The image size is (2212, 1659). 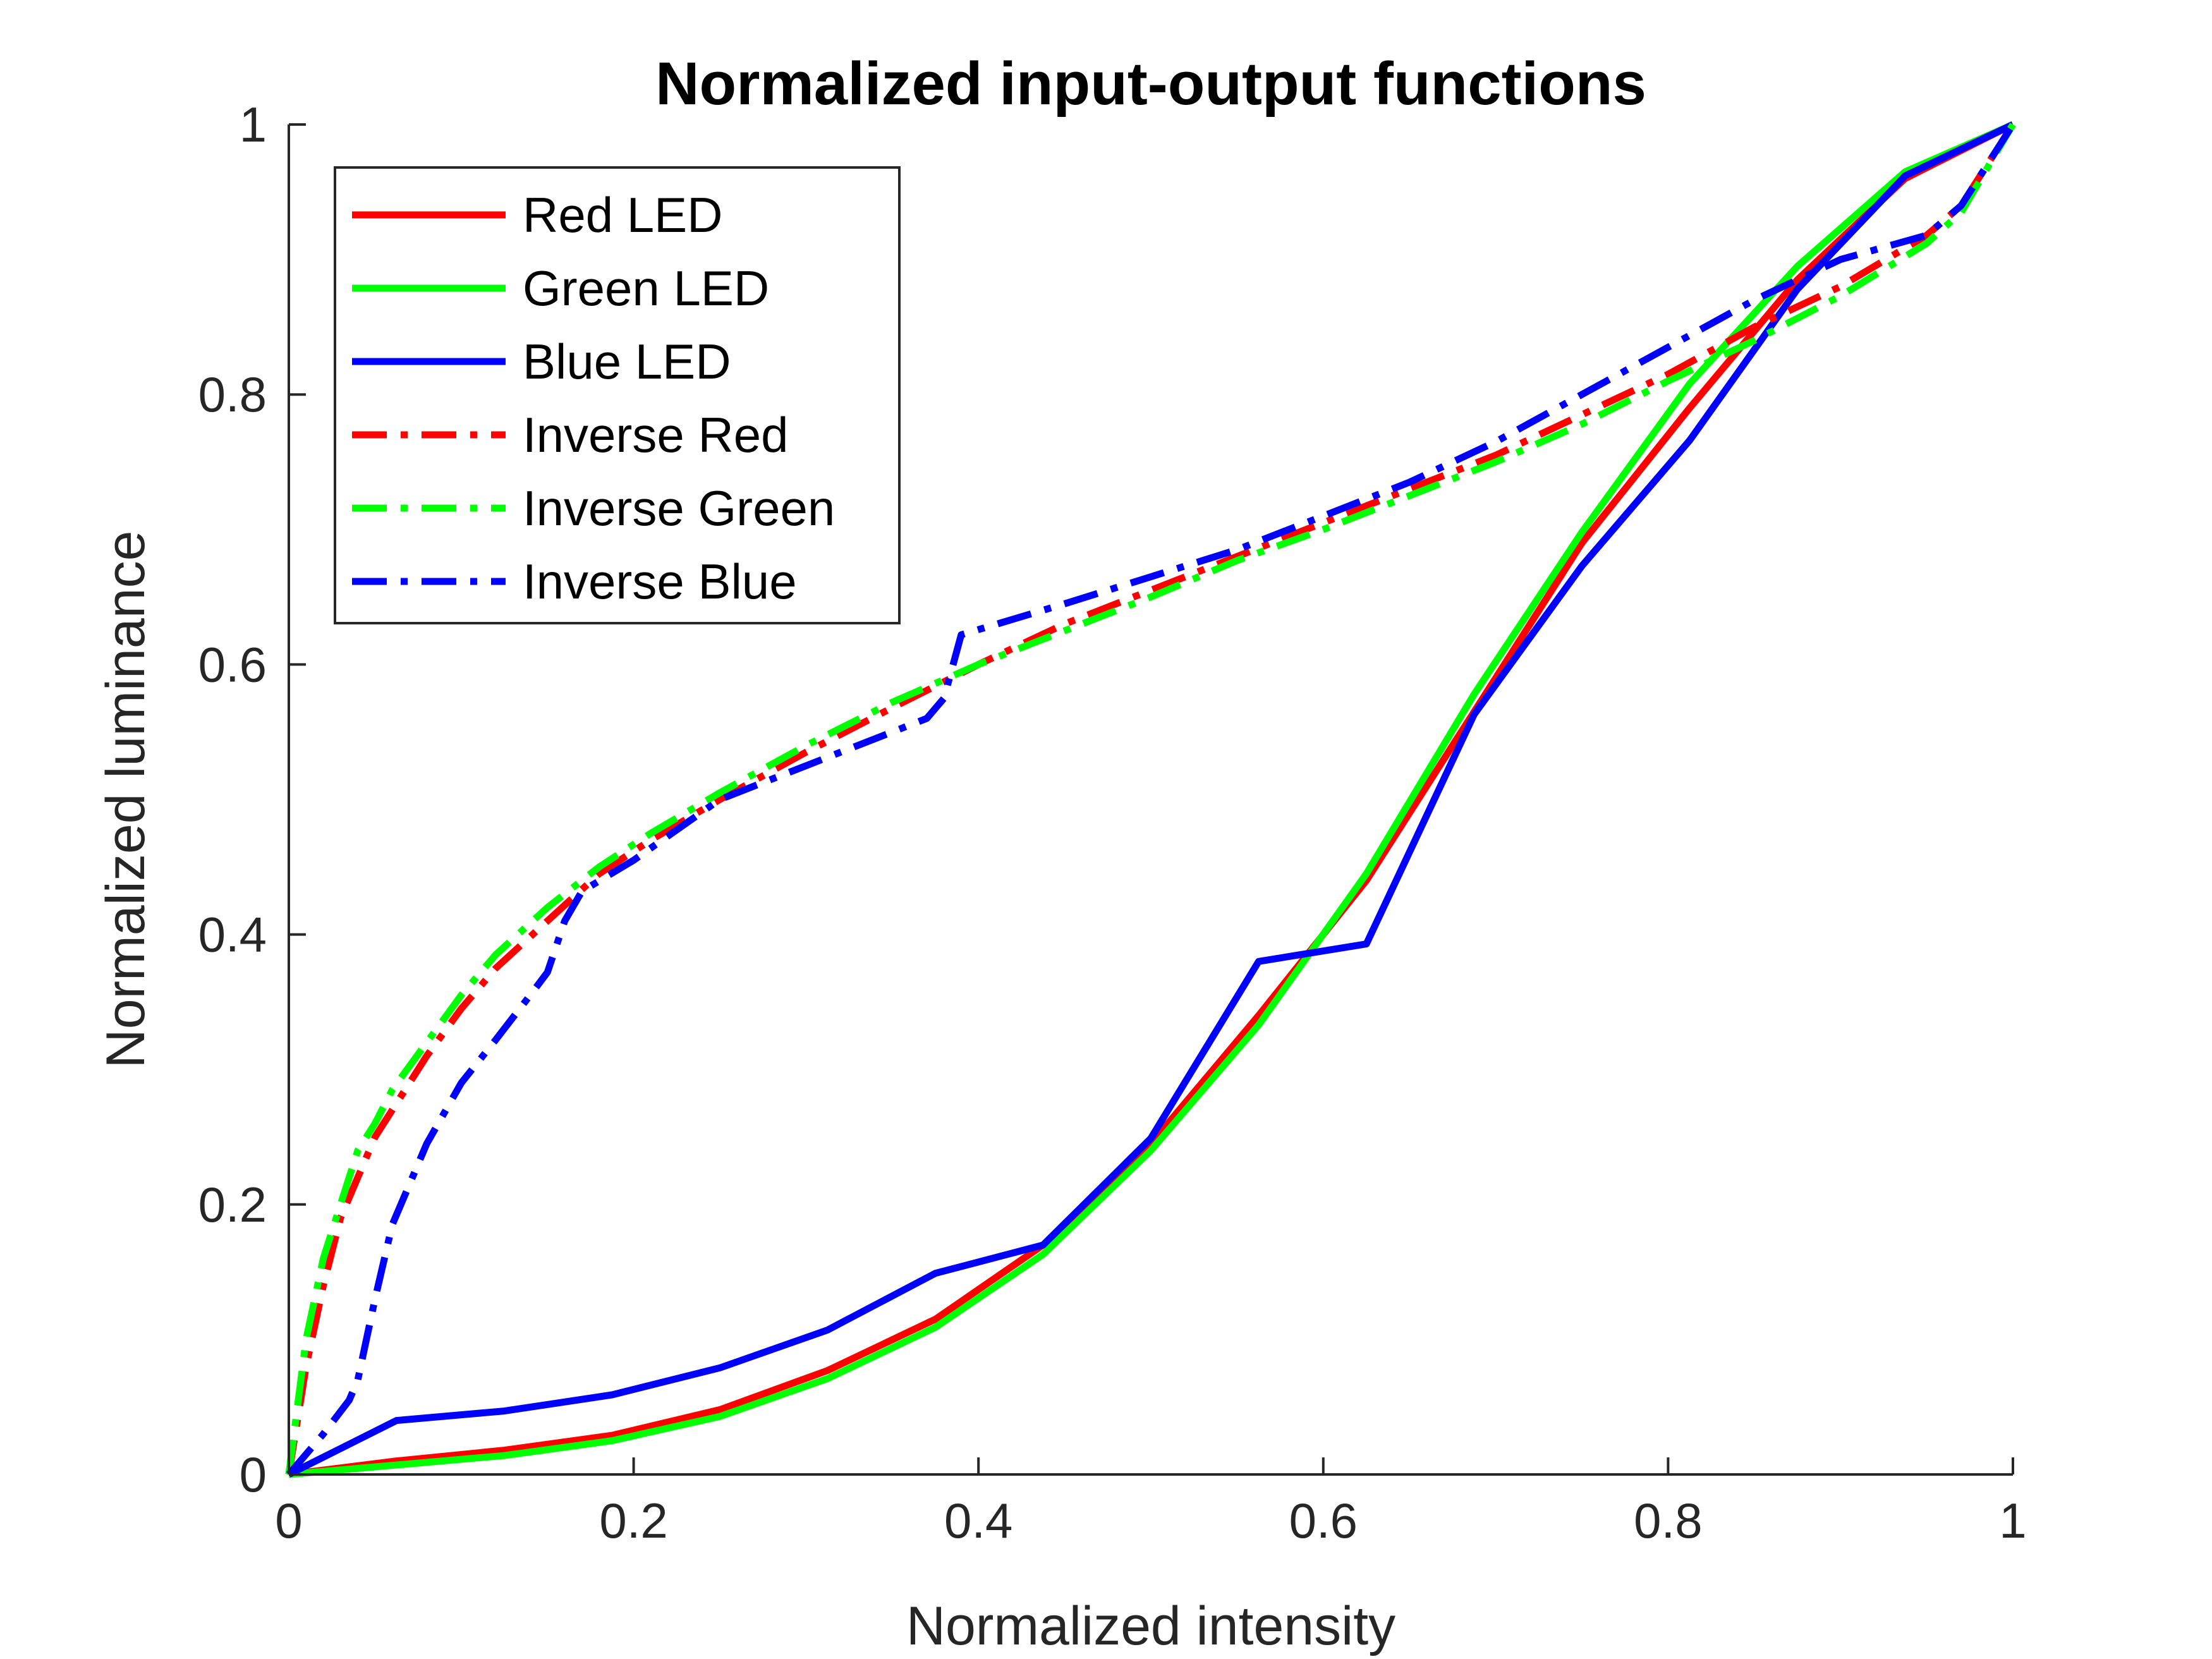 What do you see at coordinates (978, 1520) in the screenshot?
I see `x-tick-label: 0.4` at bounding box center [978, 1520].